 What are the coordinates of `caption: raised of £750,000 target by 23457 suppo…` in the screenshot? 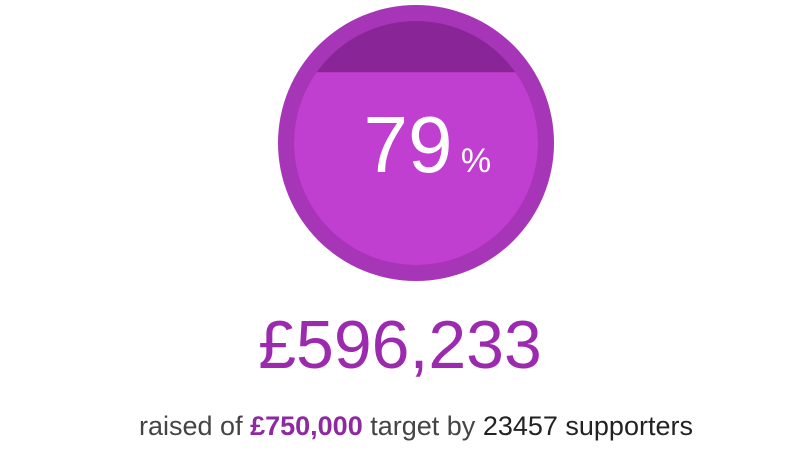 It's located at (400, 426).